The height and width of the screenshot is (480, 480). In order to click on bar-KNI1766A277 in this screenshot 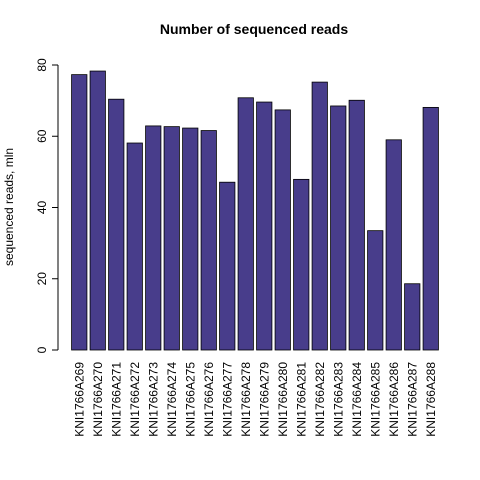, I will do `click(227, 266)`.